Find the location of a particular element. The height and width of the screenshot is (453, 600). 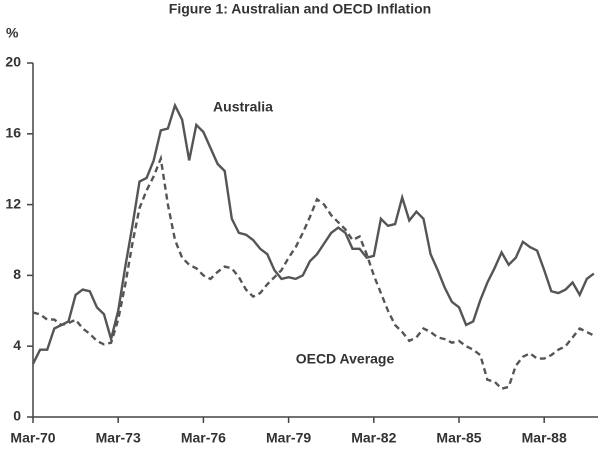

series-label: OECD Average is located at coordinates (345, 359).